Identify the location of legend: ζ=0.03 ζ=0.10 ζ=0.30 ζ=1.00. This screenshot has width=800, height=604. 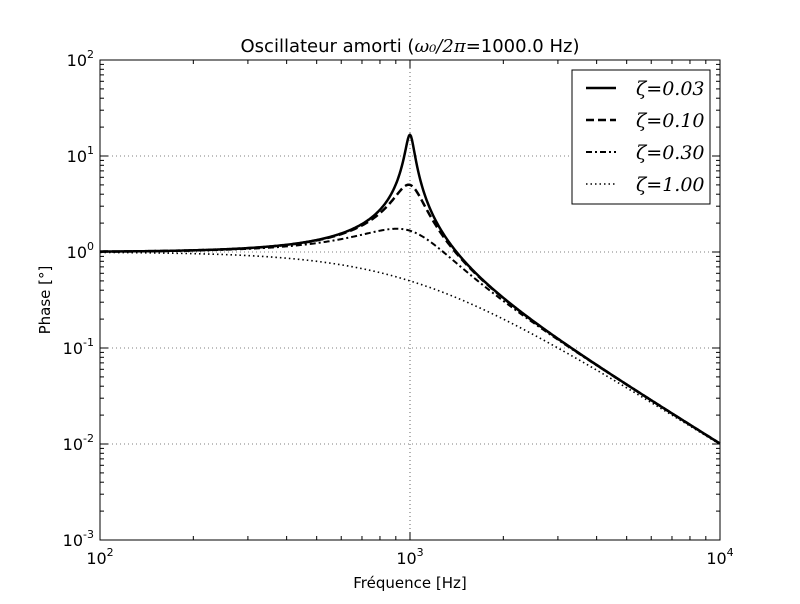
(641, 137).